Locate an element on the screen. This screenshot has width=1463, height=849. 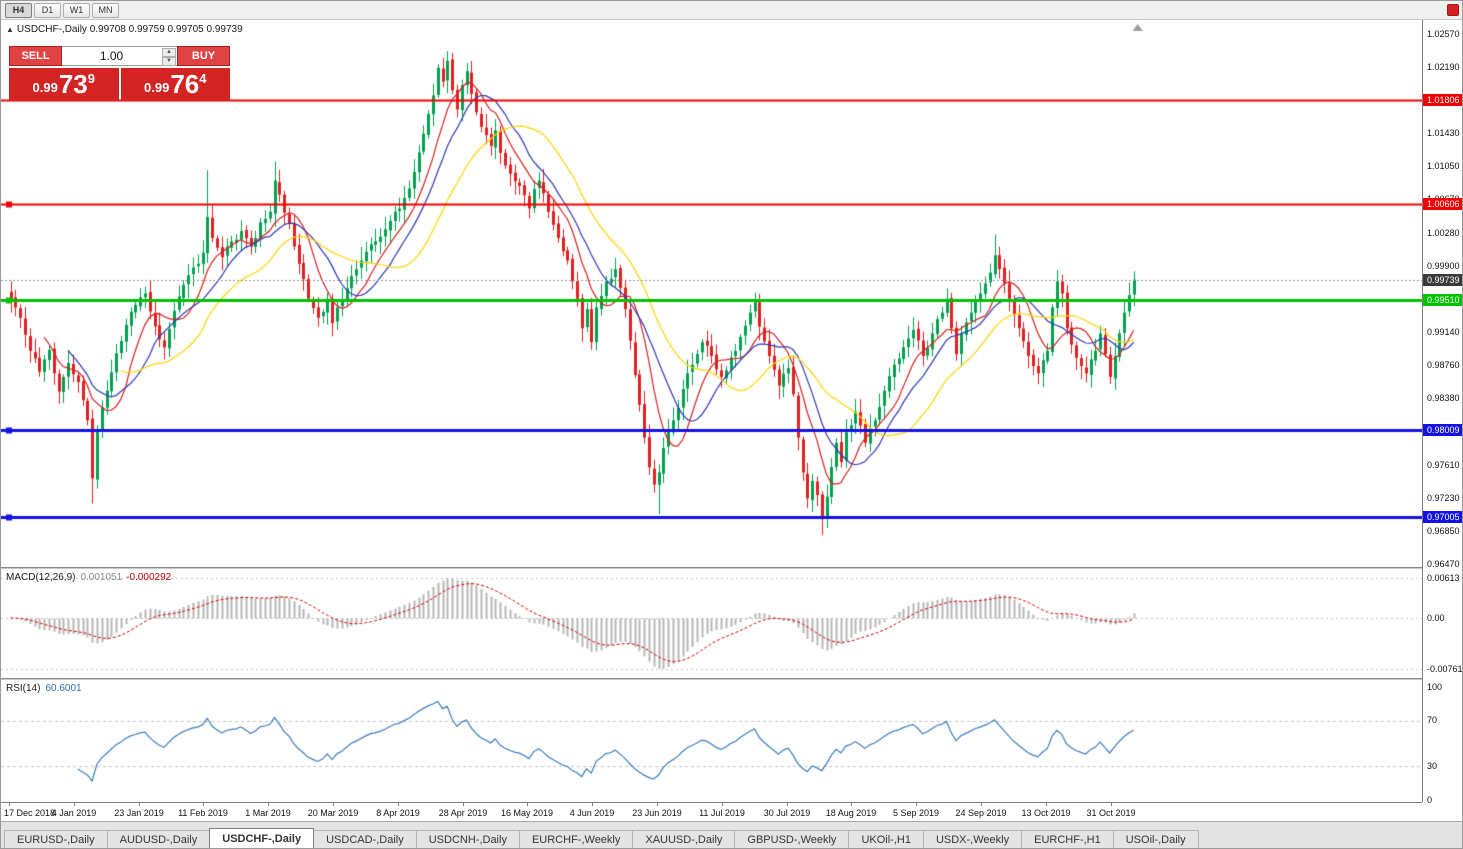
timeframe-toolbar: H4 D1 W1 MN is located at coordinates (731, 10).